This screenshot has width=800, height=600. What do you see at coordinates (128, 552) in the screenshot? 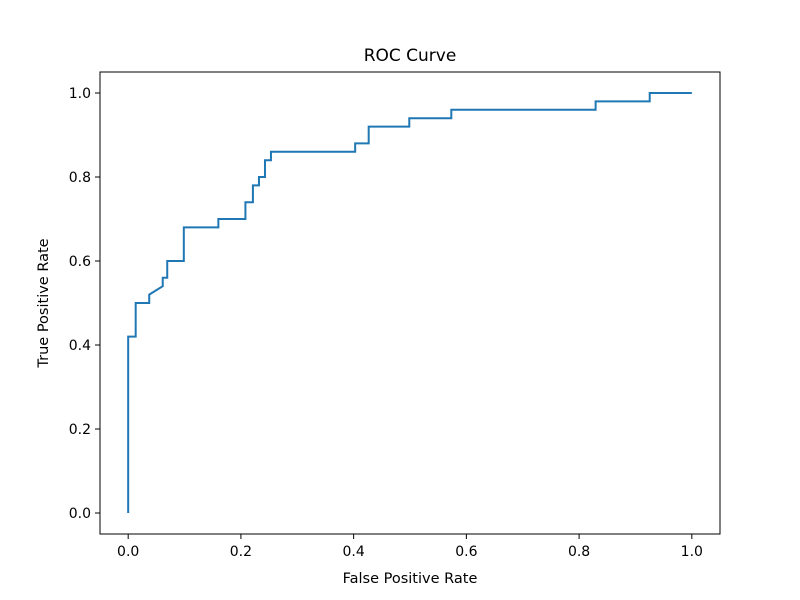
I see `x-tick-label: 0.0` at bounding box center [128, 552].